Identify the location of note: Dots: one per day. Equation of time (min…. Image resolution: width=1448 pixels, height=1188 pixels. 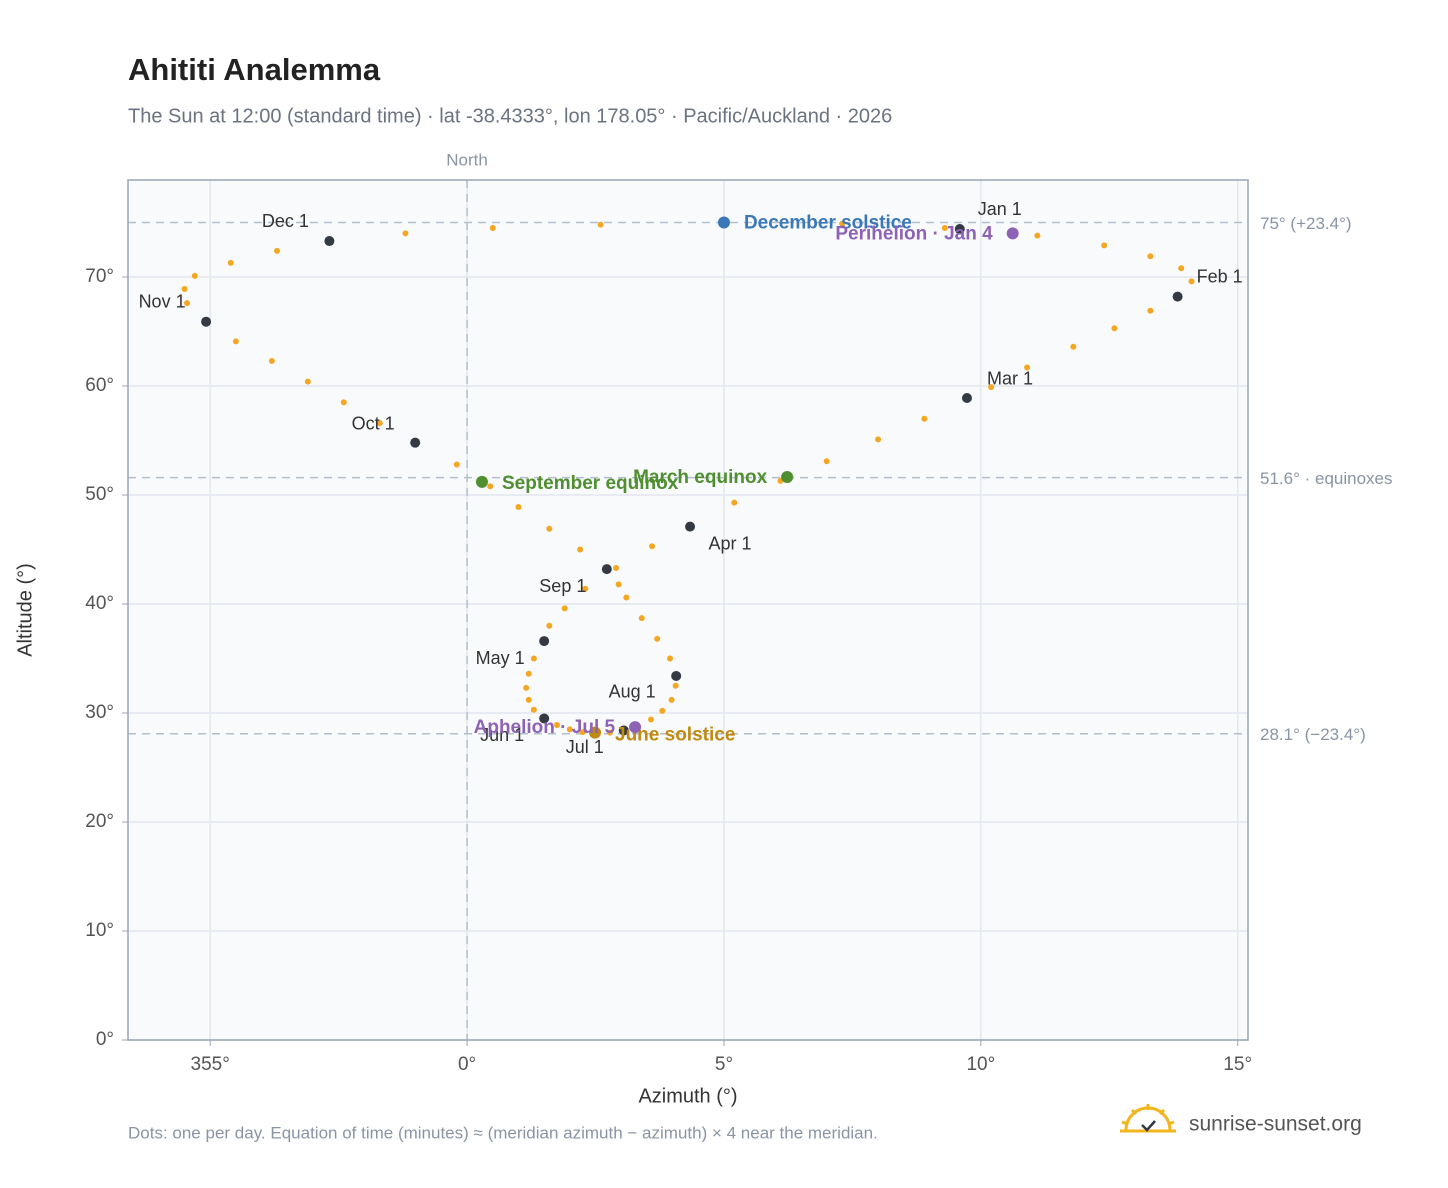
(503, 1132).